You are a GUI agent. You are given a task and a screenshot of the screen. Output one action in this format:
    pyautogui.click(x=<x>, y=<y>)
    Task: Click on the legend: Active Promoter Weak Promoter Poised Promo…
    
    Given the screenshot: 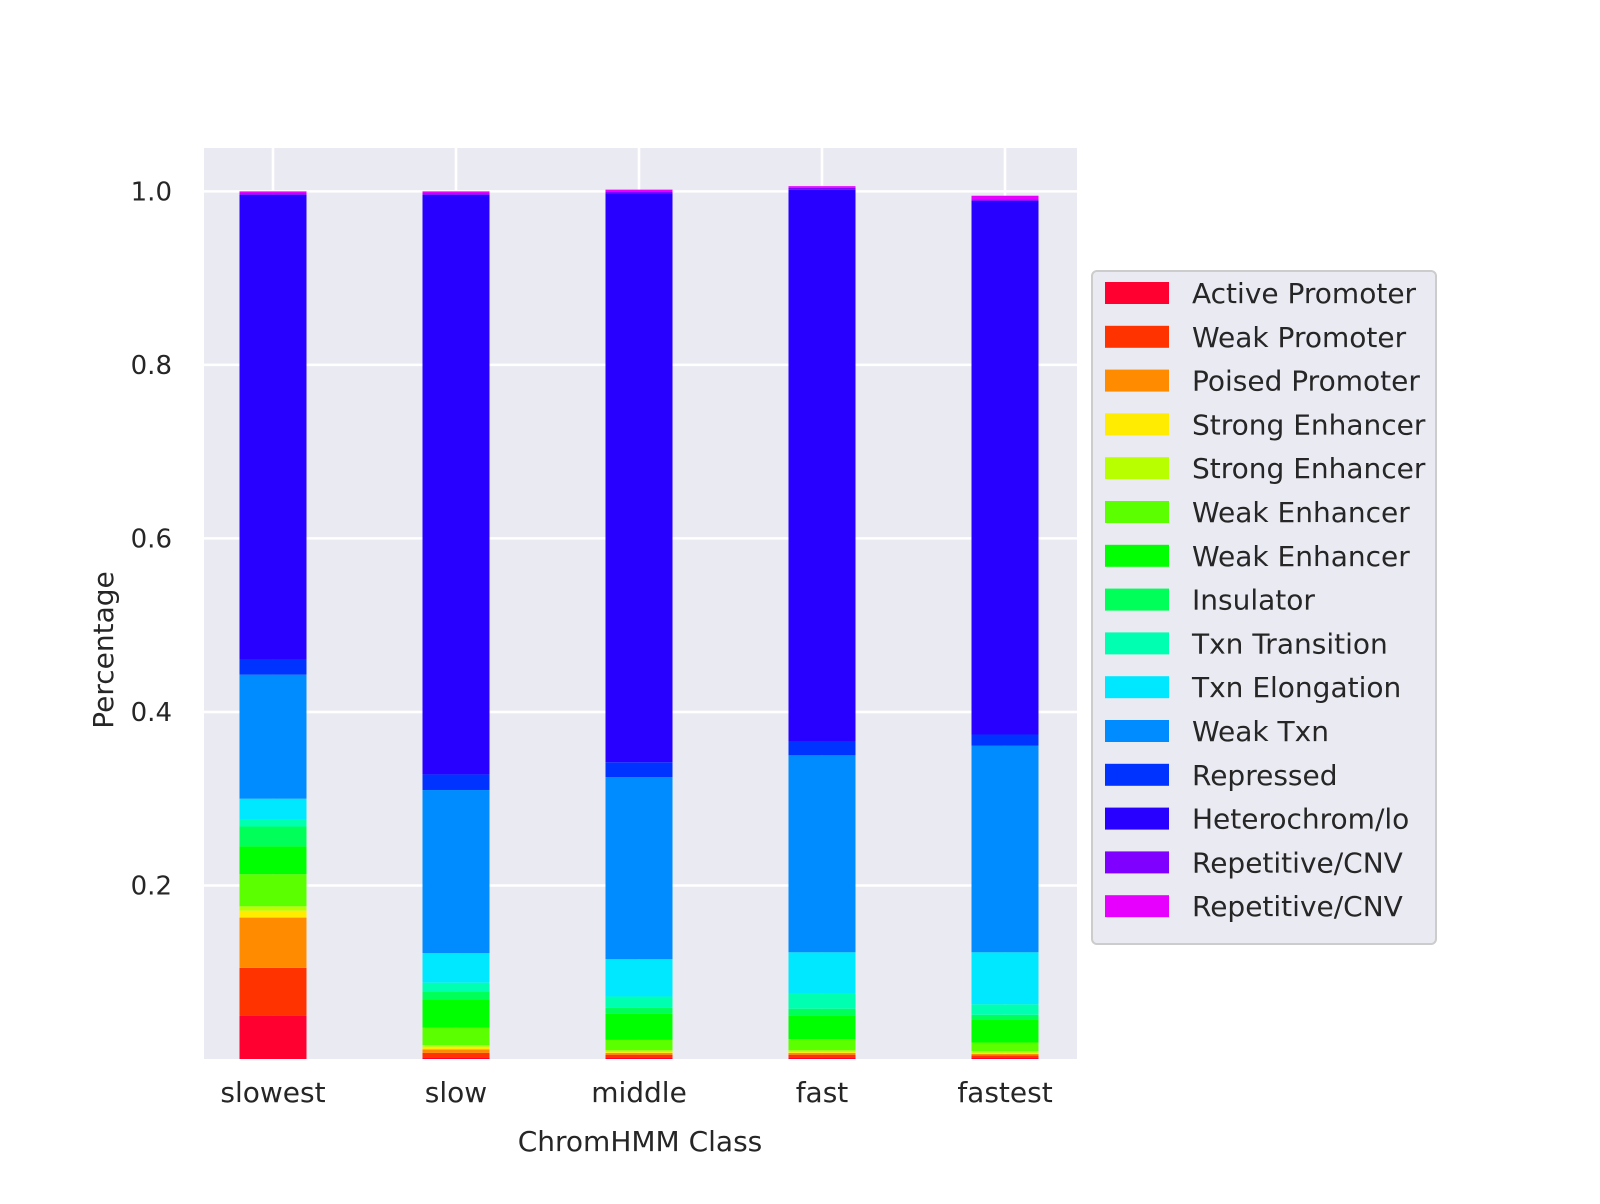 What is the action you would take?
    pyautogui.click(x=1264, y=607)
    